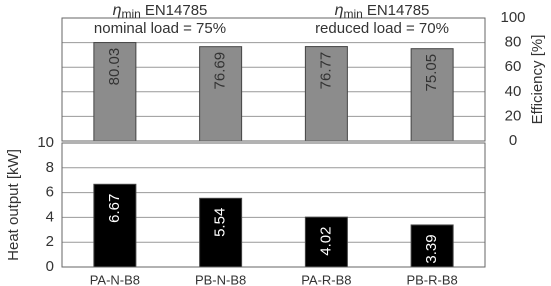 The height and width of the screenshot is (286, 551). Describe the element at coordinates (220, 279) in the screenshot. I see `x-tick-label: PB-N-B8` at that location.